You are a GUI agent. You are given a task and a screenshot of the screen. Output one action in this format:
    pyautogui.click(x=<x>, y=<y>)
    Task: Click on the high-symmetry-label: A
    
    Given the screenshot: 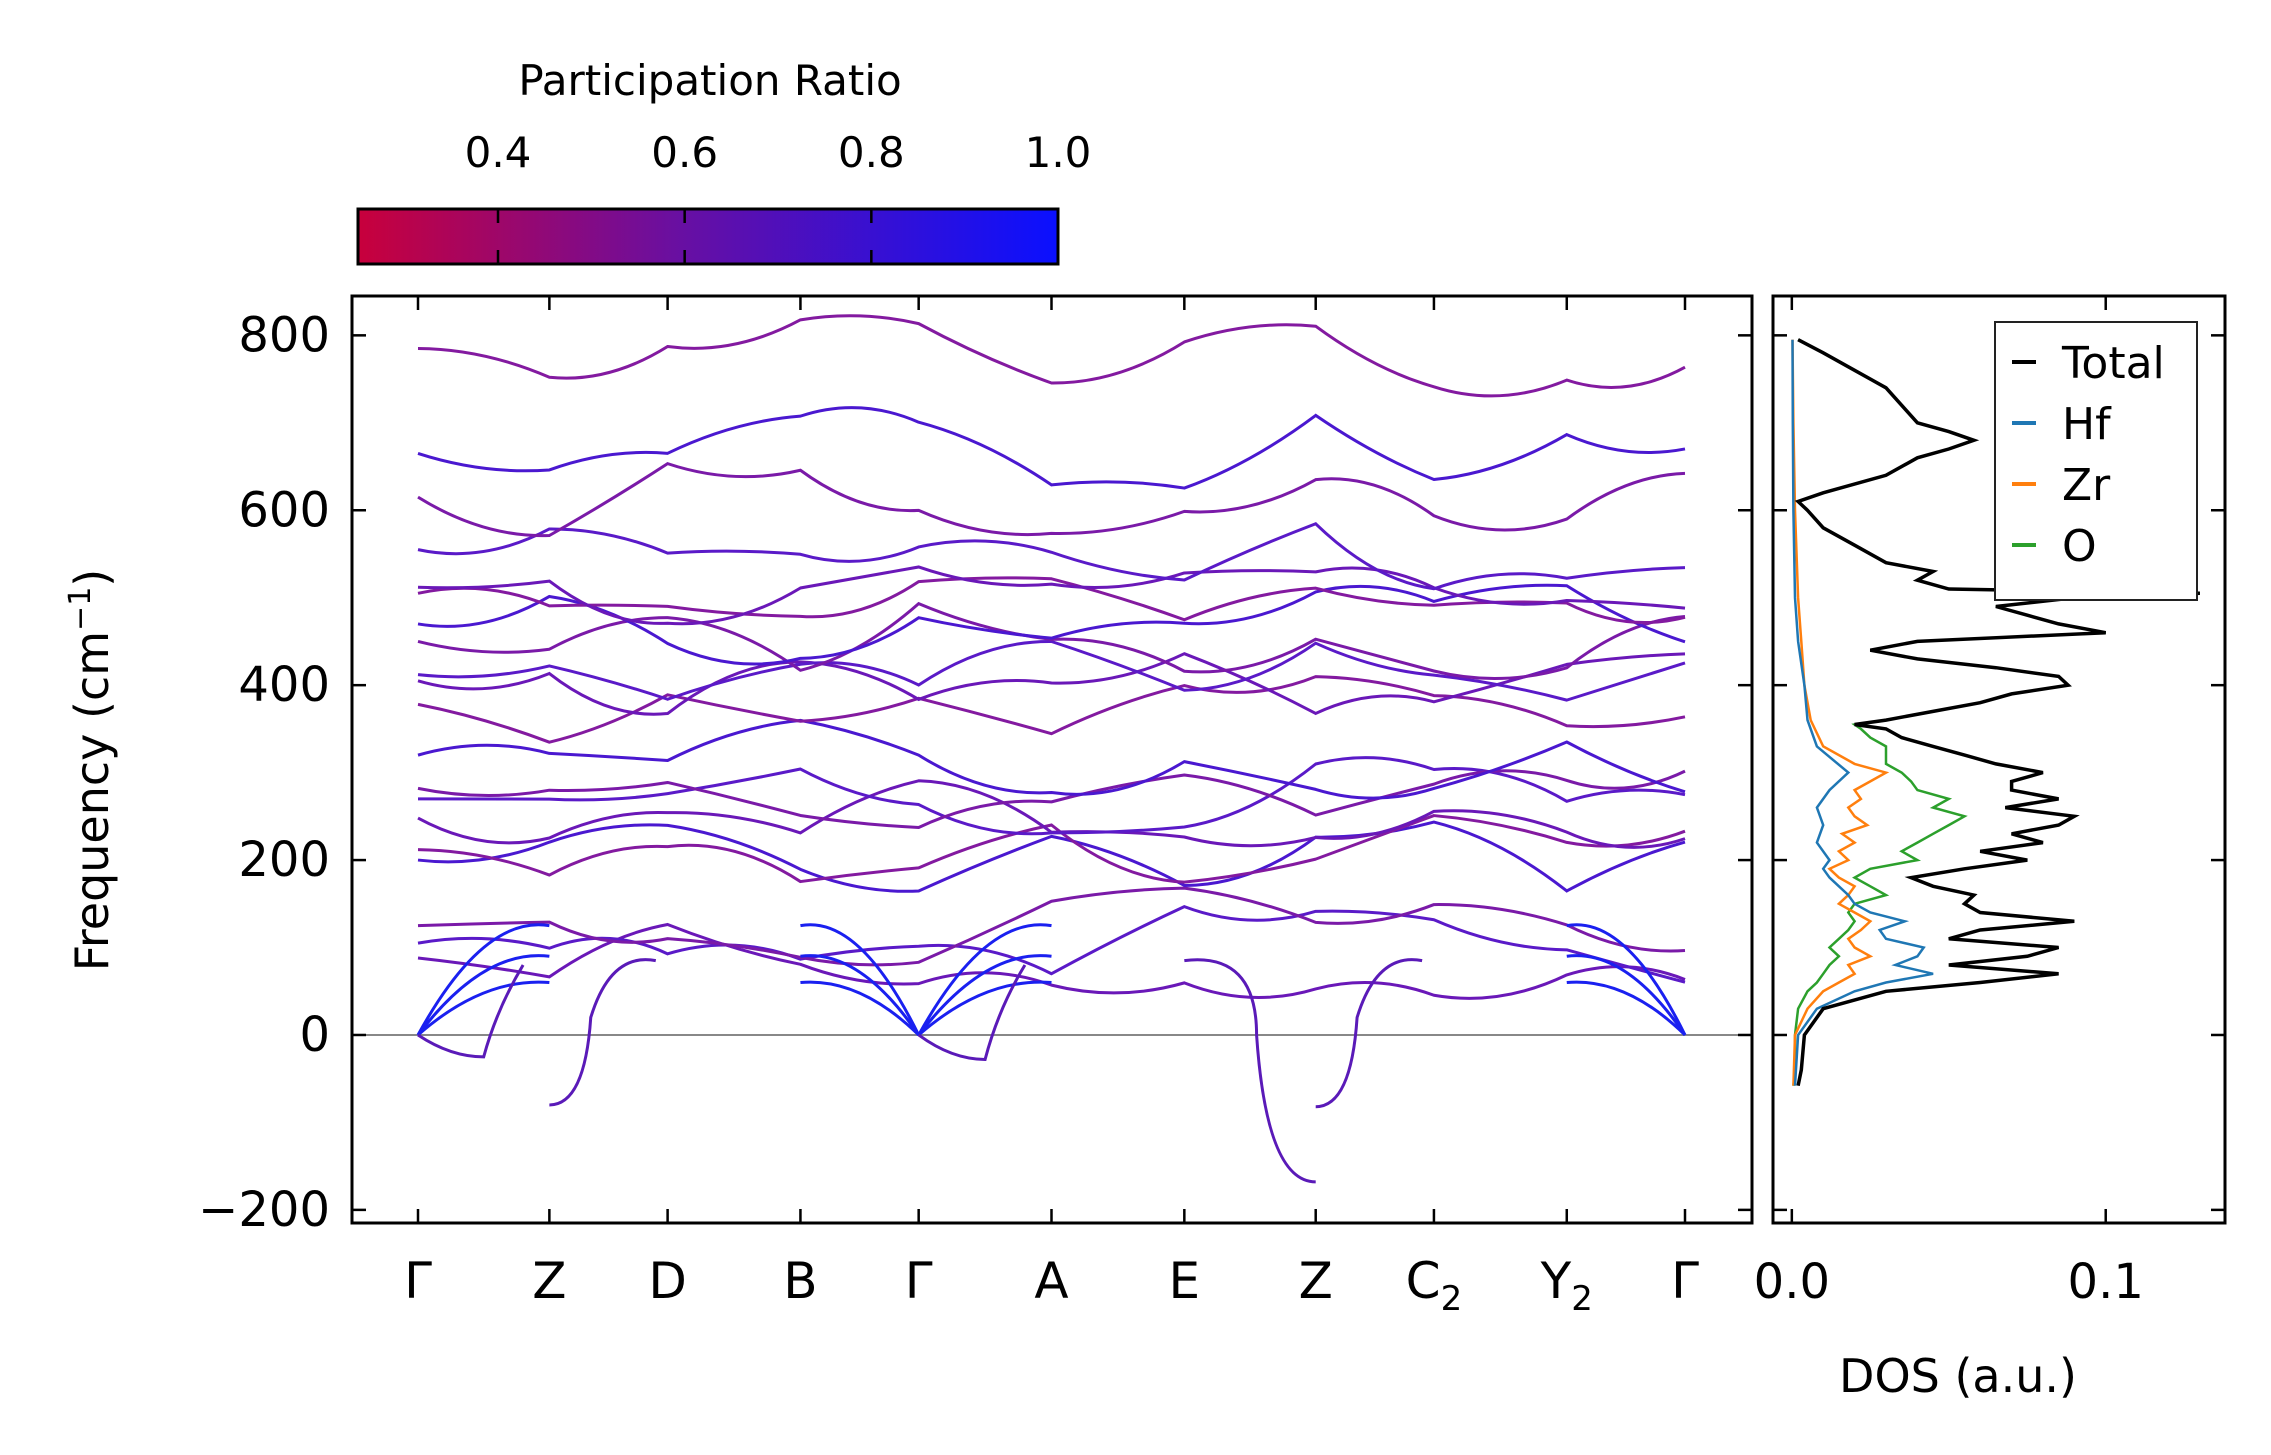 What is the action you would take?
    pyautogui.click(x=1051, y=1281)
    